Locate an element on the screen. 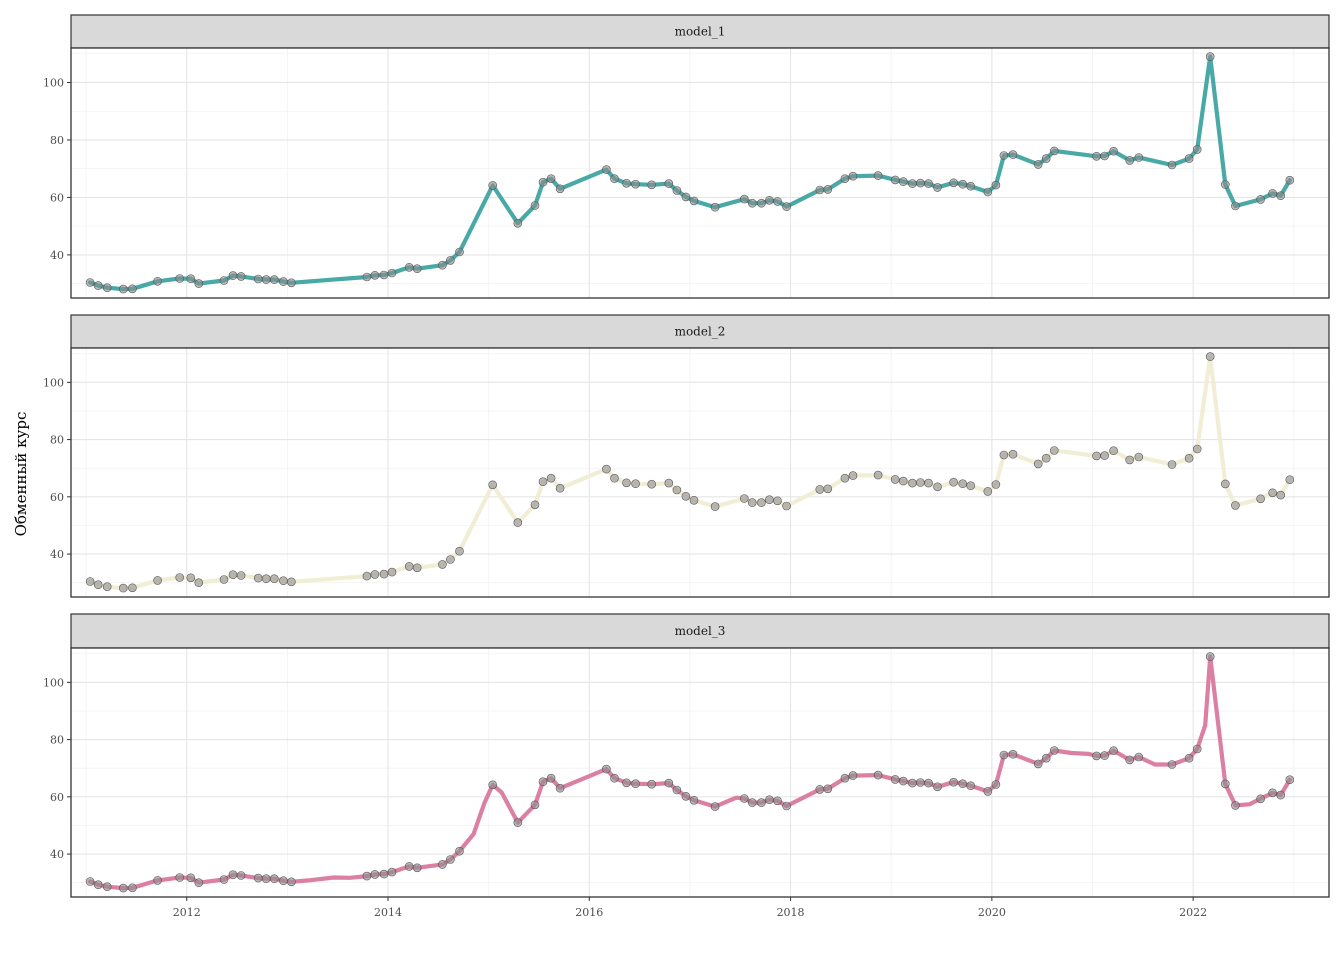 The width and height of the screenshot is (1344, 960). y-axis-label: Обменный курс is located at coordinates (21, 474).